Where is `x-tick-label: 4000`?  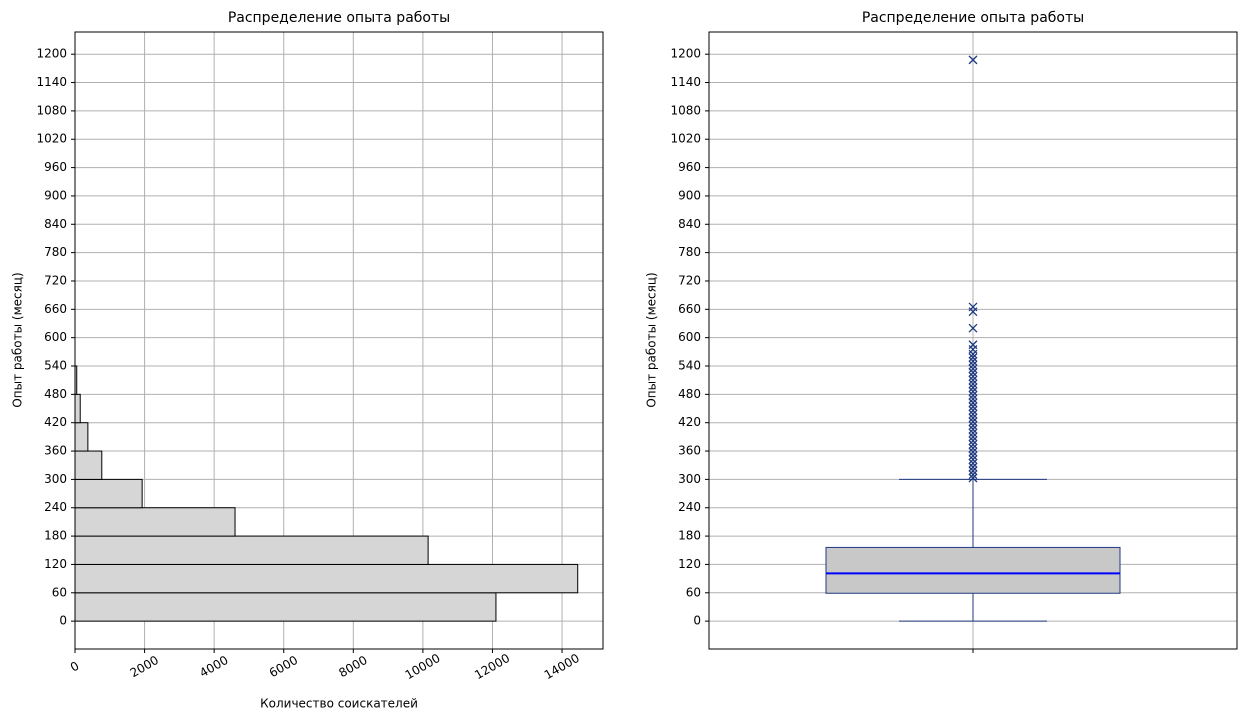
x-tick-label: 4000 is located at coordinates (213, 666).